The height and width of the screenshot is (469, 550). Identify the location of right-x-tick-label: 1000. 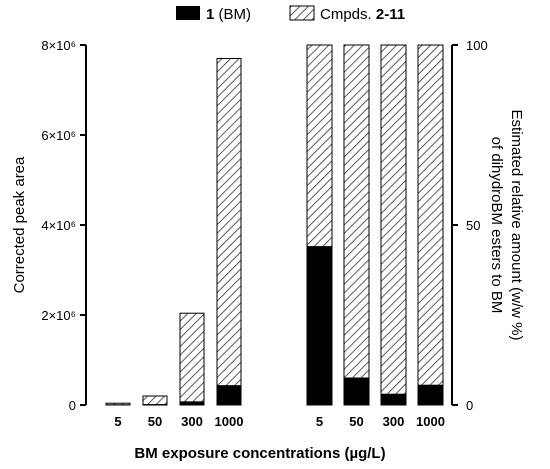
(430, 421).